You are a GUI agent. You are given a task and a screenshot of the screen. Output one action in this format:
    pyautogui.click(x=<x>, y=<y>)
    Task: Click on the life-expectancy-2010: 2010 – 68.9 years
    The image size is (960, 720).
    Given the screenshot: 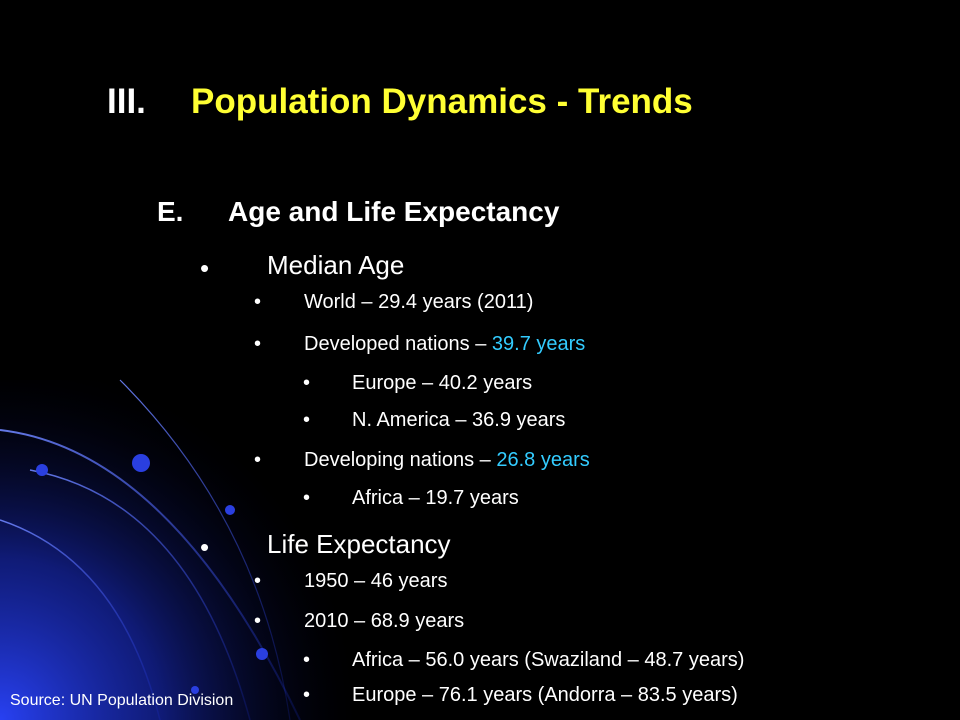 What is the action you would take?
    pyautogui.click(x=384, y=621)
    